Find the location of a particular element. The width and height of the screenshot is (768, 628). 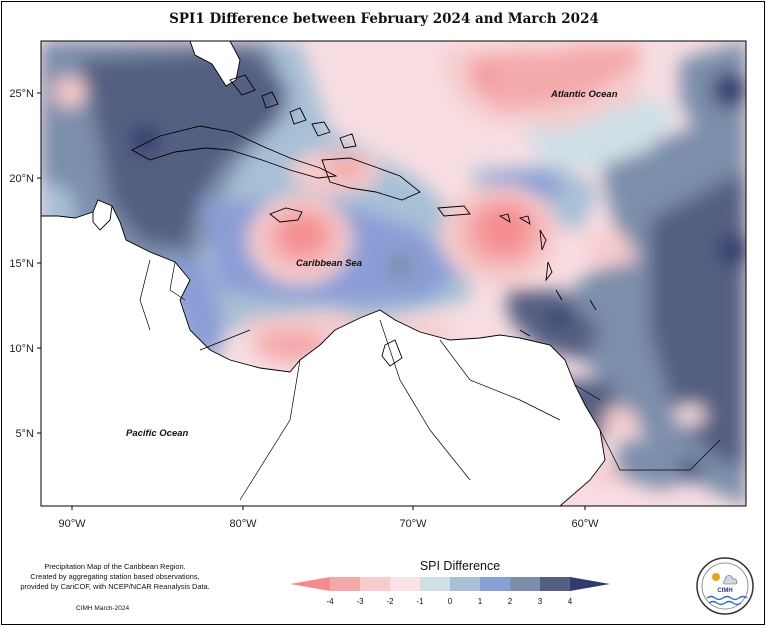

lon-labels: 90°W 80°W 70°W 60°W is located at coordinates (328, 524).